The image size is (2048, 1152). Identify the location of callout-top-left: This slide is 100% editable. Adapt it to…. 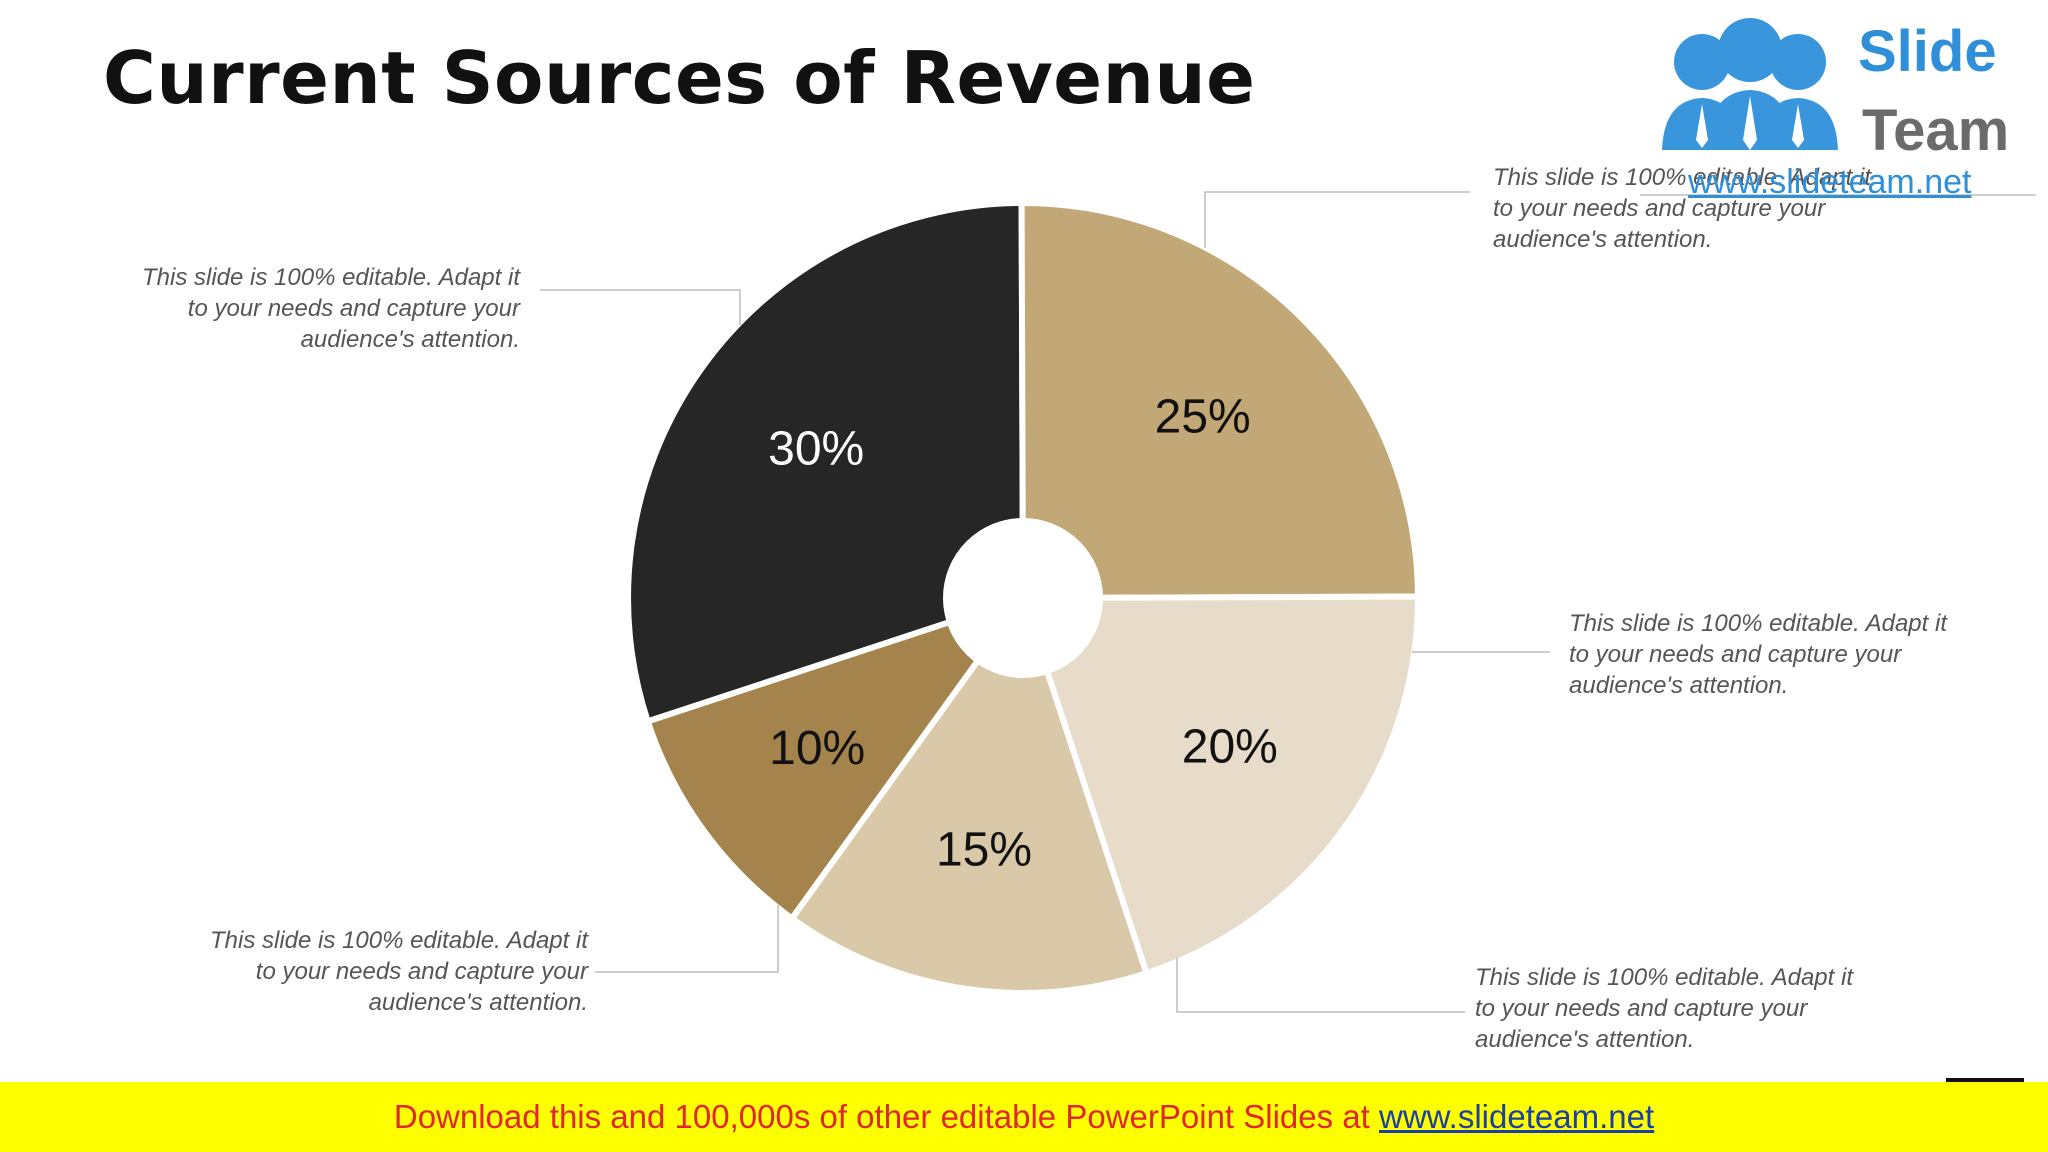
(331, 308).